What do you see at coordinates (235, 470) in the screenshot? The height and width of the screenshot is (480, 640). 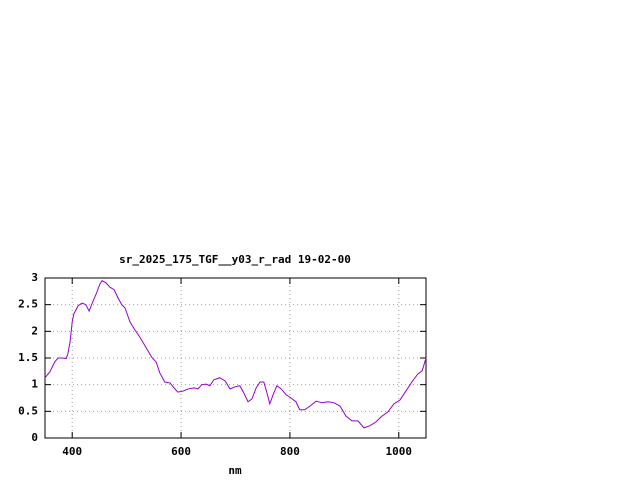 I see `x-axis-label: nm` at bounding box center [235, 470].